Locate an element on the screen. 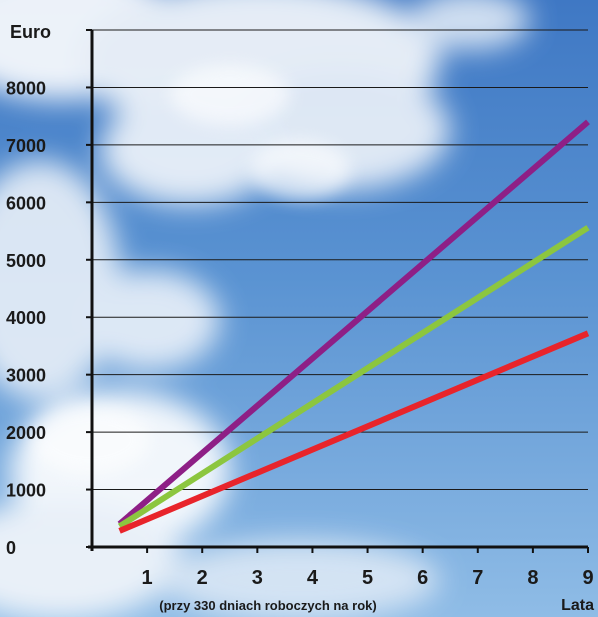  x-tick-label: 7 is located at coordinates (477, 578).